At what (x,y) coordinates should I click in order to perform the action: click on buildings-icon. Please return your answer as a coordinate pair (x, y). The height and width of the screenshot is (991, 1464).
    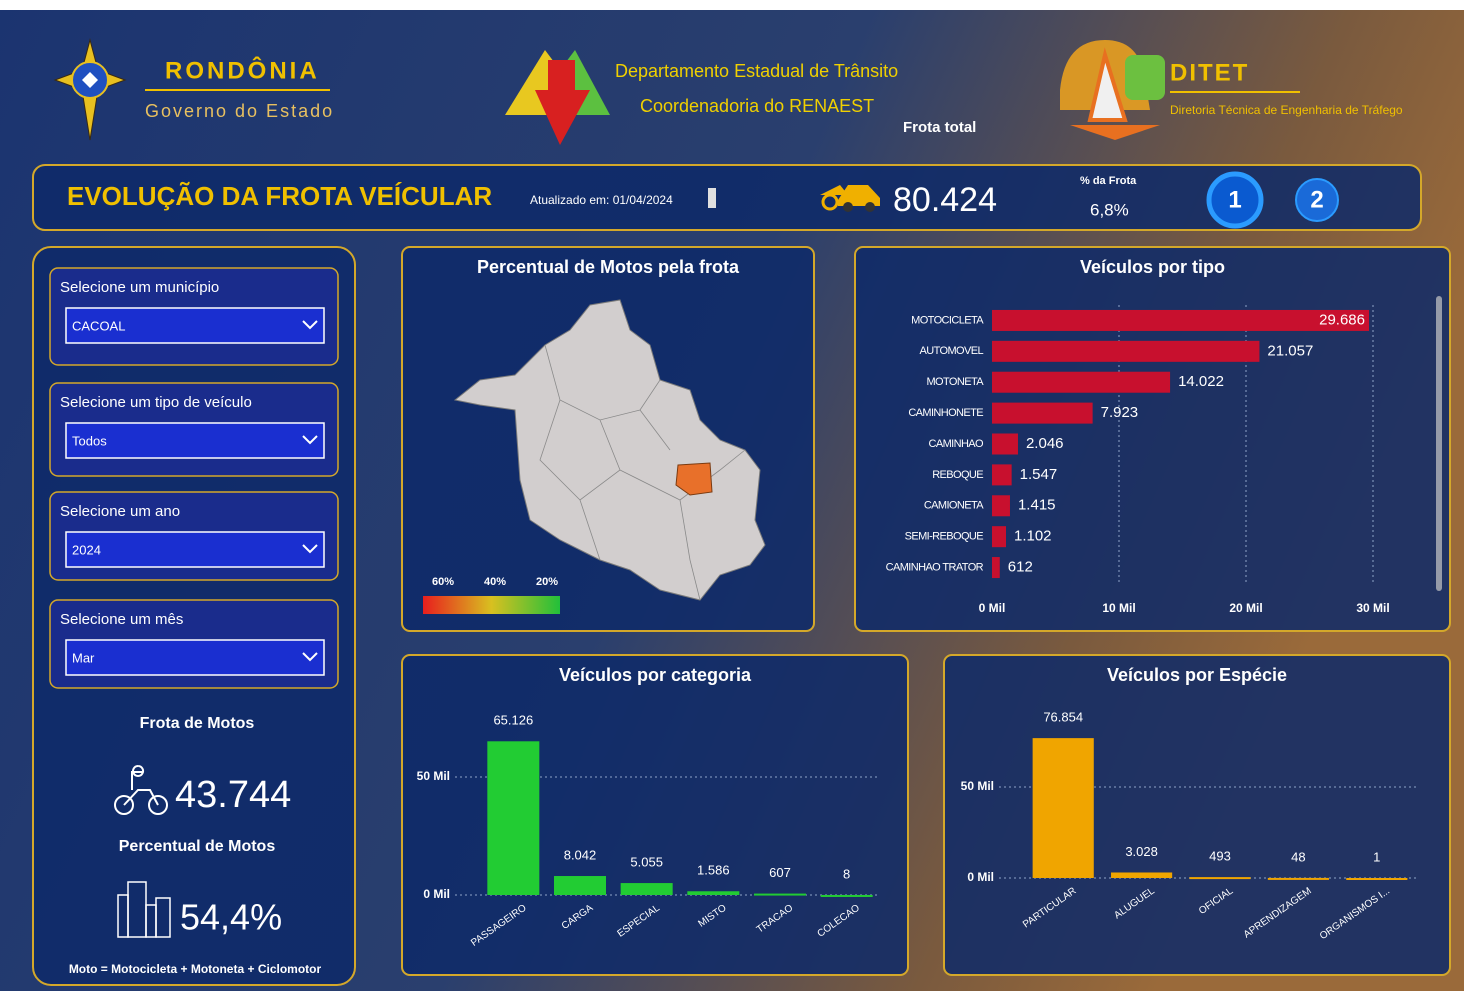
    Looking at the image, I should click on (144, 909).